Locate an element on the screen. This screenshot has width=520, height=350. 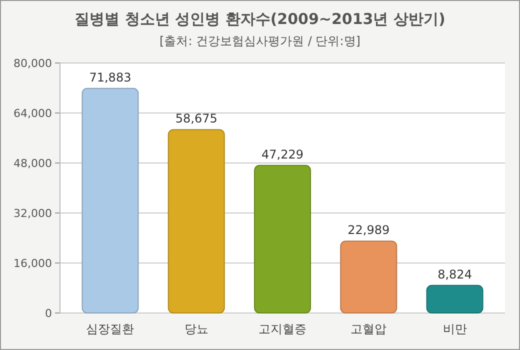
x-tick-label: 고지혈증 is located at coordinates (282, 329).